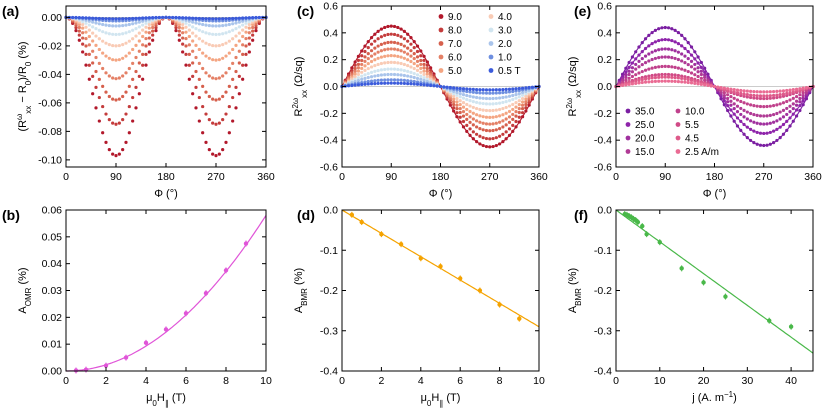  I want to click on y-tick-label: 0.0, so click(330, 87).